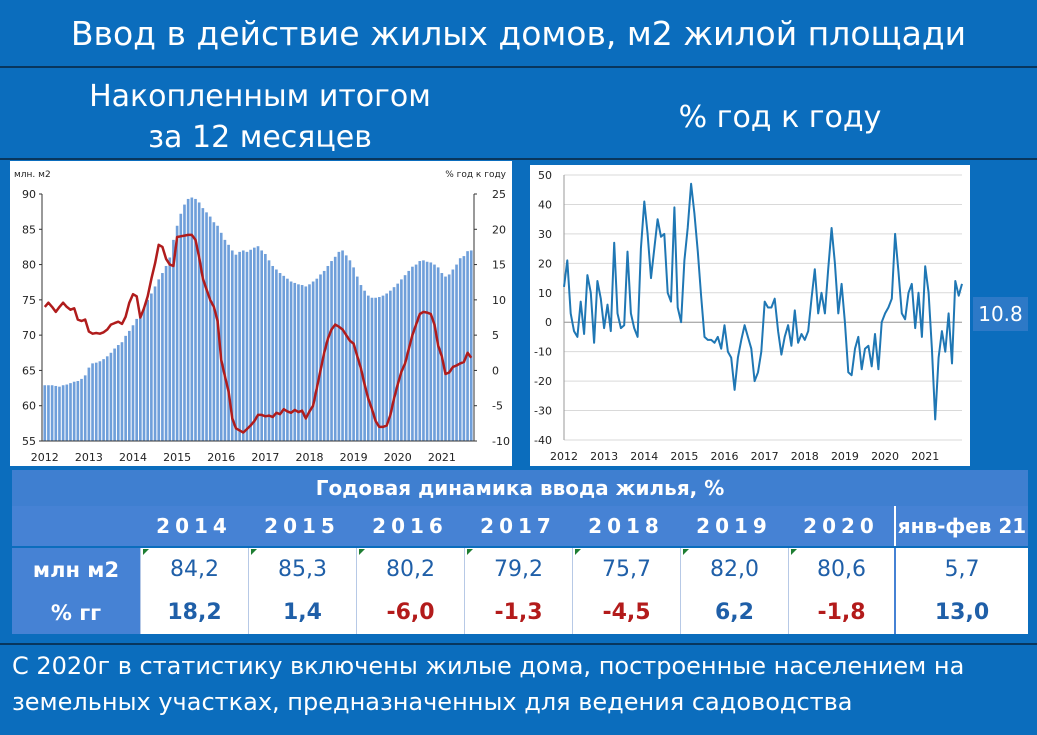  What do you see at coordinates (841, 612) in the screenshot?
I see `value-cell: -1,8` at bounding box center [841, 612].